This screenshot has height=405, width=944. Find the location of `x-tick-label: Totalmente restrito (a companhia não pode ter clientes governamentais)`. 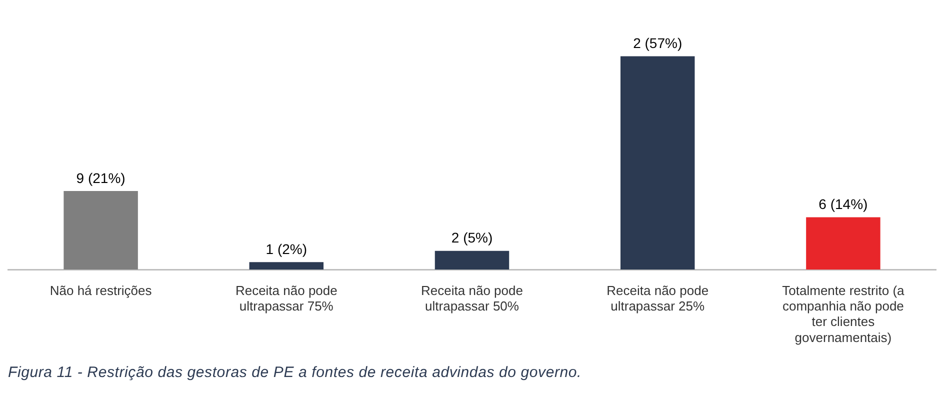

x-tick-label: Totalmente restrito (a companhia não pode ter clientes governamentais) is located at coordinates (844, 313).